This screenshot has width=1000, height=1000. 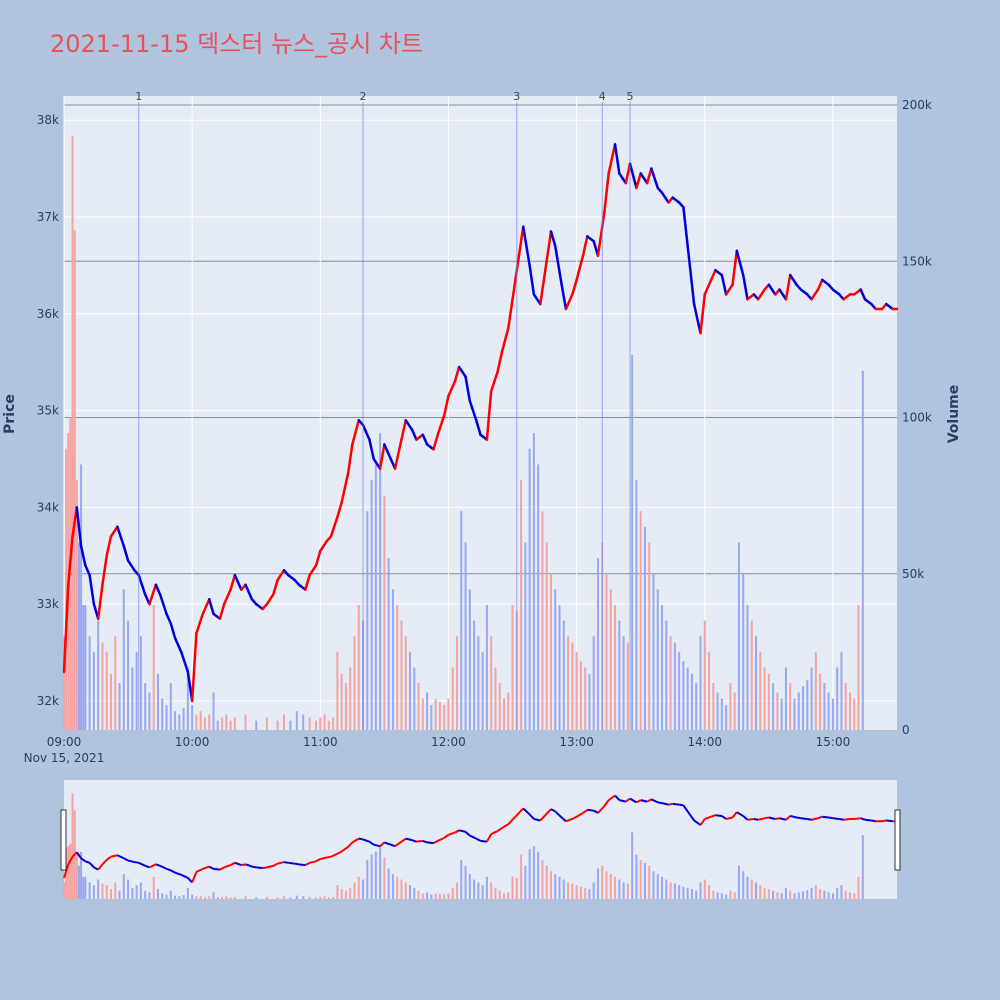 I want to click on event-marker-label: 4, so click(x=602, y=96).